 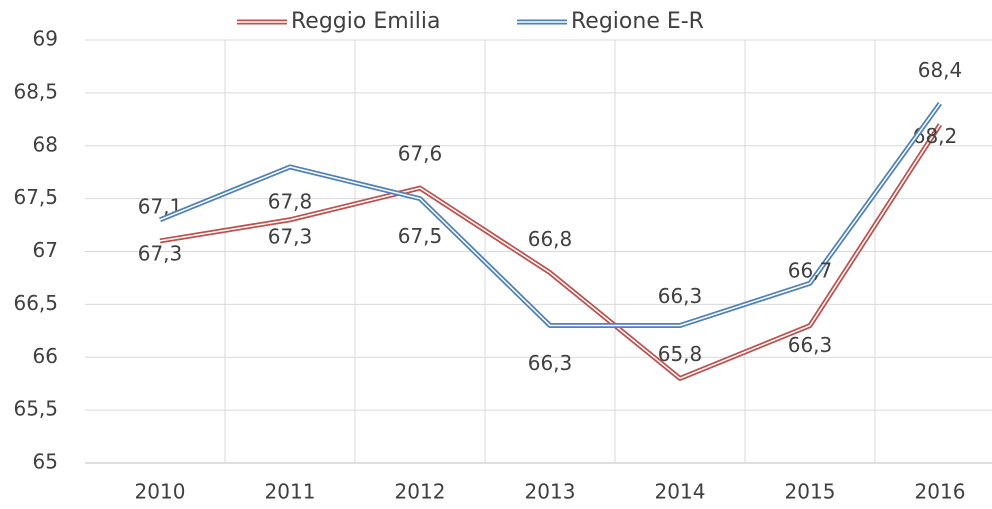 What do you see at coordinates (35, 409) in the screenshot?
I see `y-tick-label: 65,5` at bounding box center [35, 409].